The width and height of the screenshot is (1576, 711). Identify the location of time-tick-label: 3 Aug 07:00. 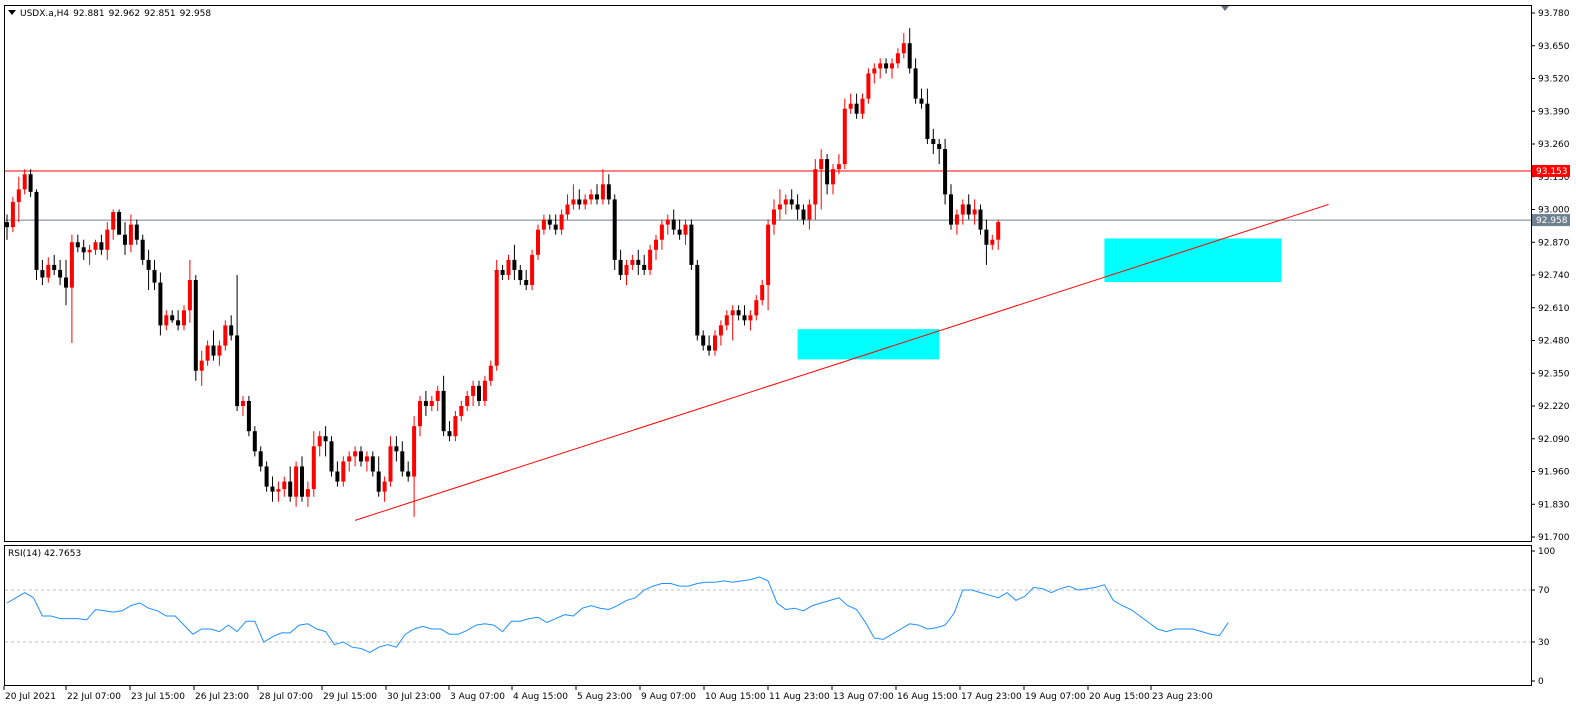
(477, 697).